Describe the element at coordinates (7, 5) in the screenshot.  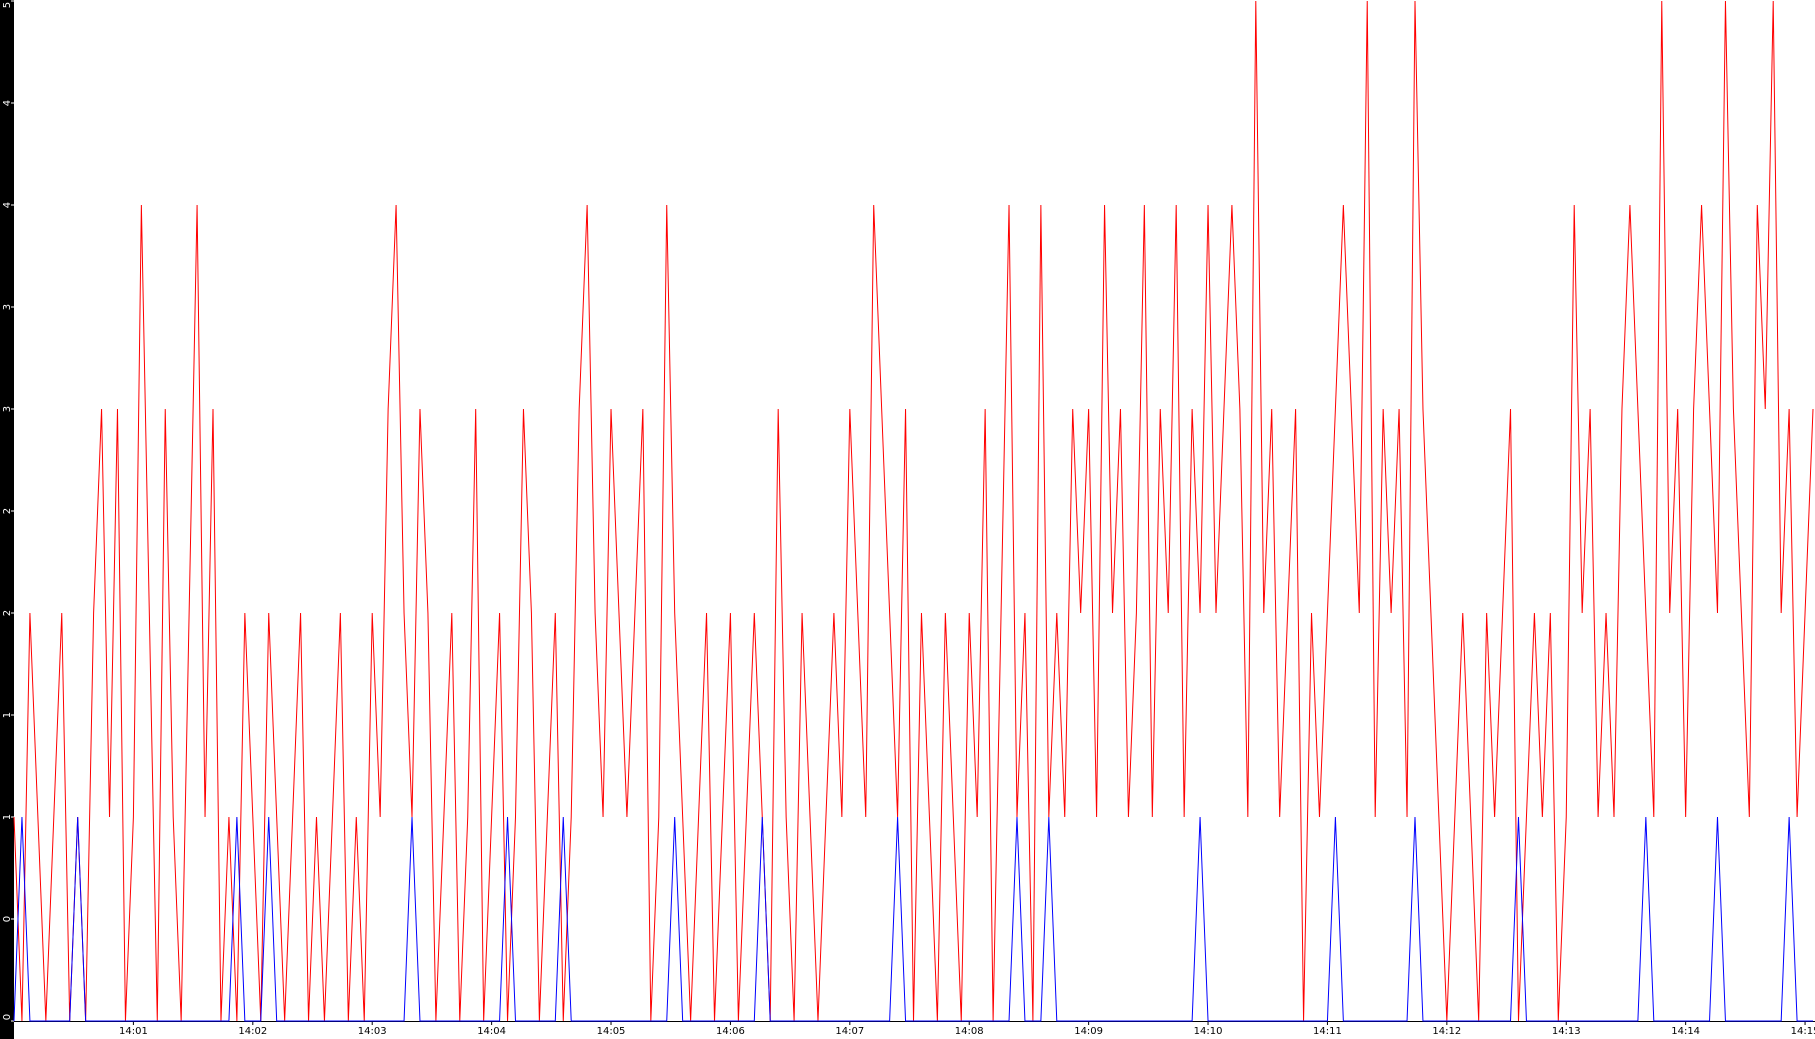
I see `y-tick-label: 5` at that location.